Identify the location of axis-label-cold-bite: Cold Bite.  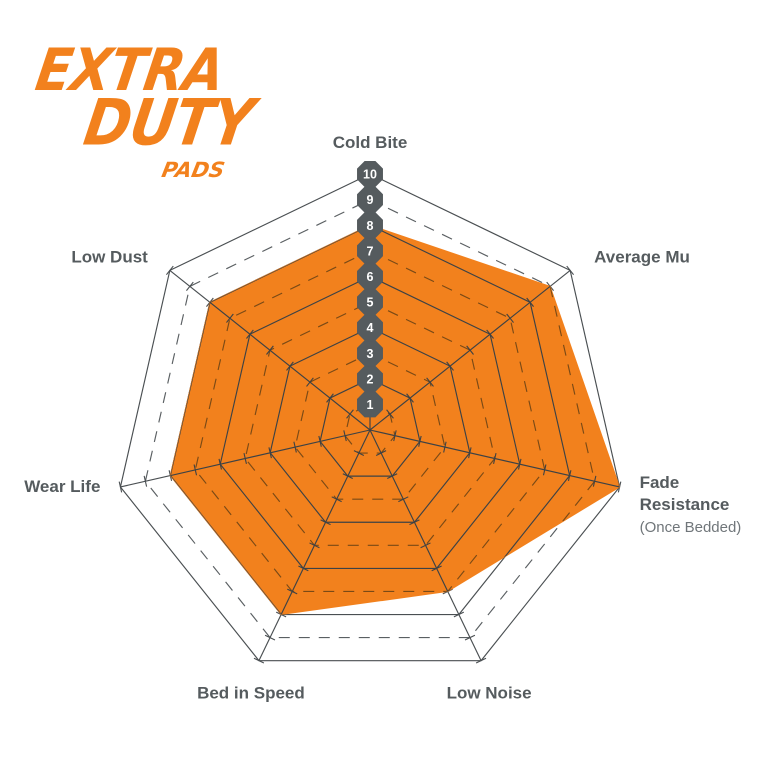
(370, 142).